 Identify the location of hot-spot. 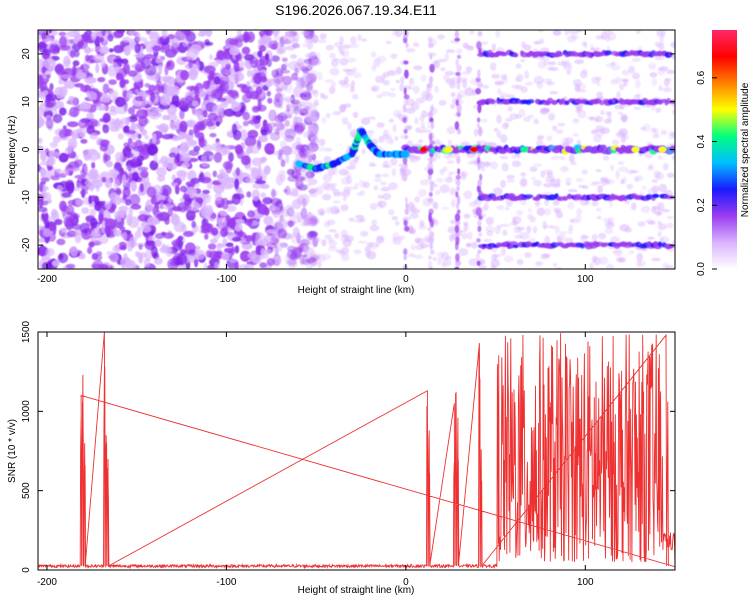
(423, 149).